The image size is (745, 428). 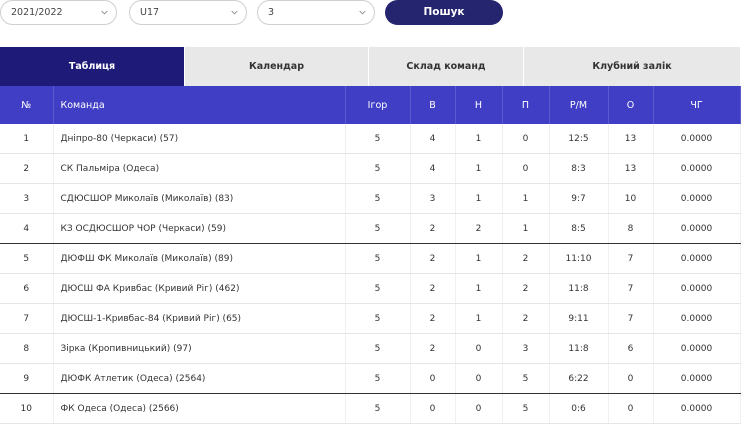 What do you see at coordinates (579, 168) in the screenshot?
I see `cell-goals: 8:3` at bounding box center [579, 168].